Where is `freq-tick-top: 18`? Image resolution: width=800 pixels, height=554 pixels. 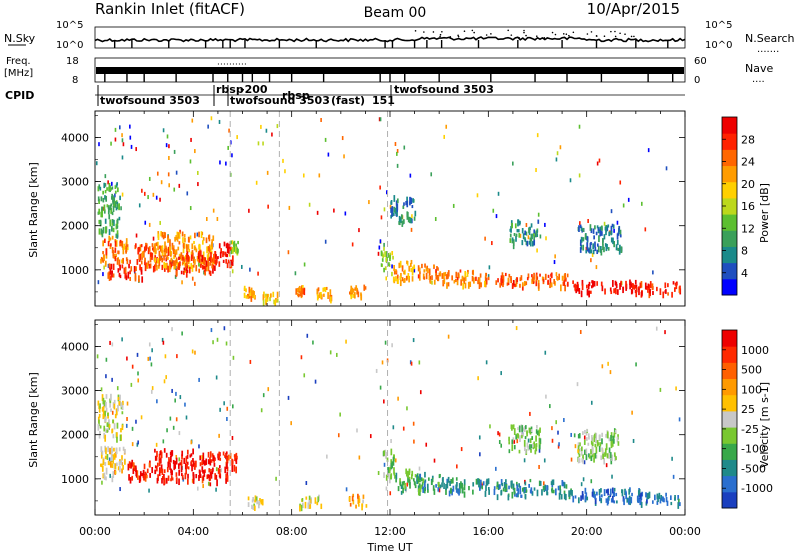
freq-tick-top: 18 is located at coordinates (72, 61).